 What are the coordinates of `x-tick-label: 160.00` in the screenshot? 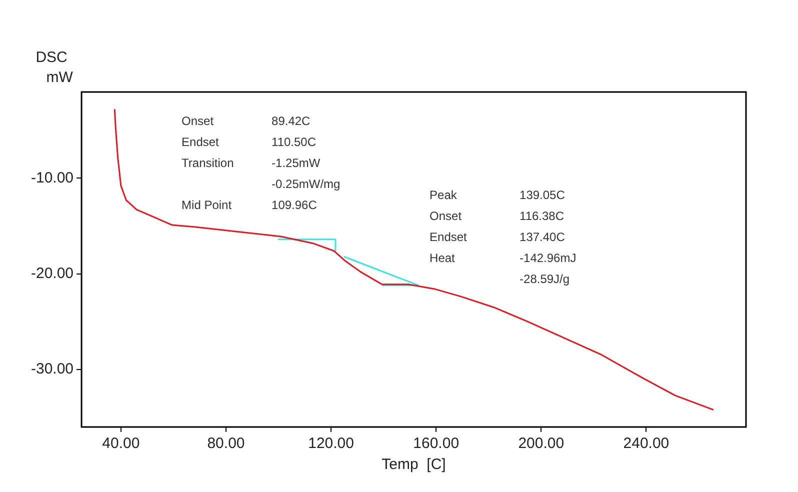 It's located at (436, 443).